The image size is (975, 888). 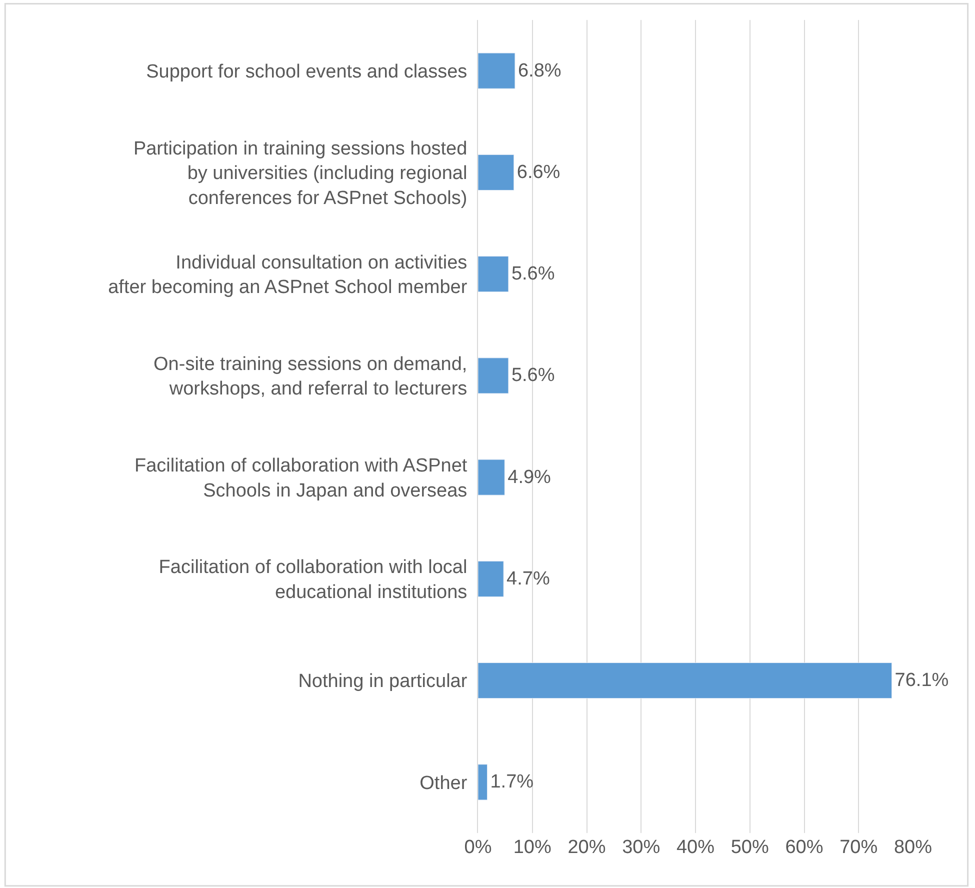 What do you see at coordinates (587, 847) in the screenshot?
I see `x-tick-label: 20%` at bounding box center [587, 847].